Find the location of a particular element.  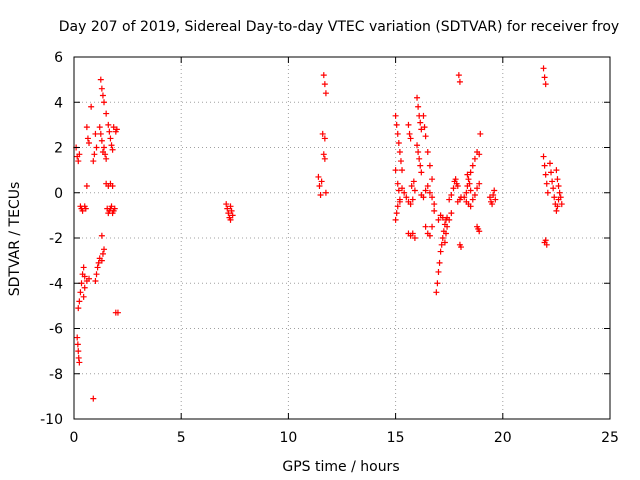

x-axis-label: GPS time / hours is located at coordinates (340, 467).